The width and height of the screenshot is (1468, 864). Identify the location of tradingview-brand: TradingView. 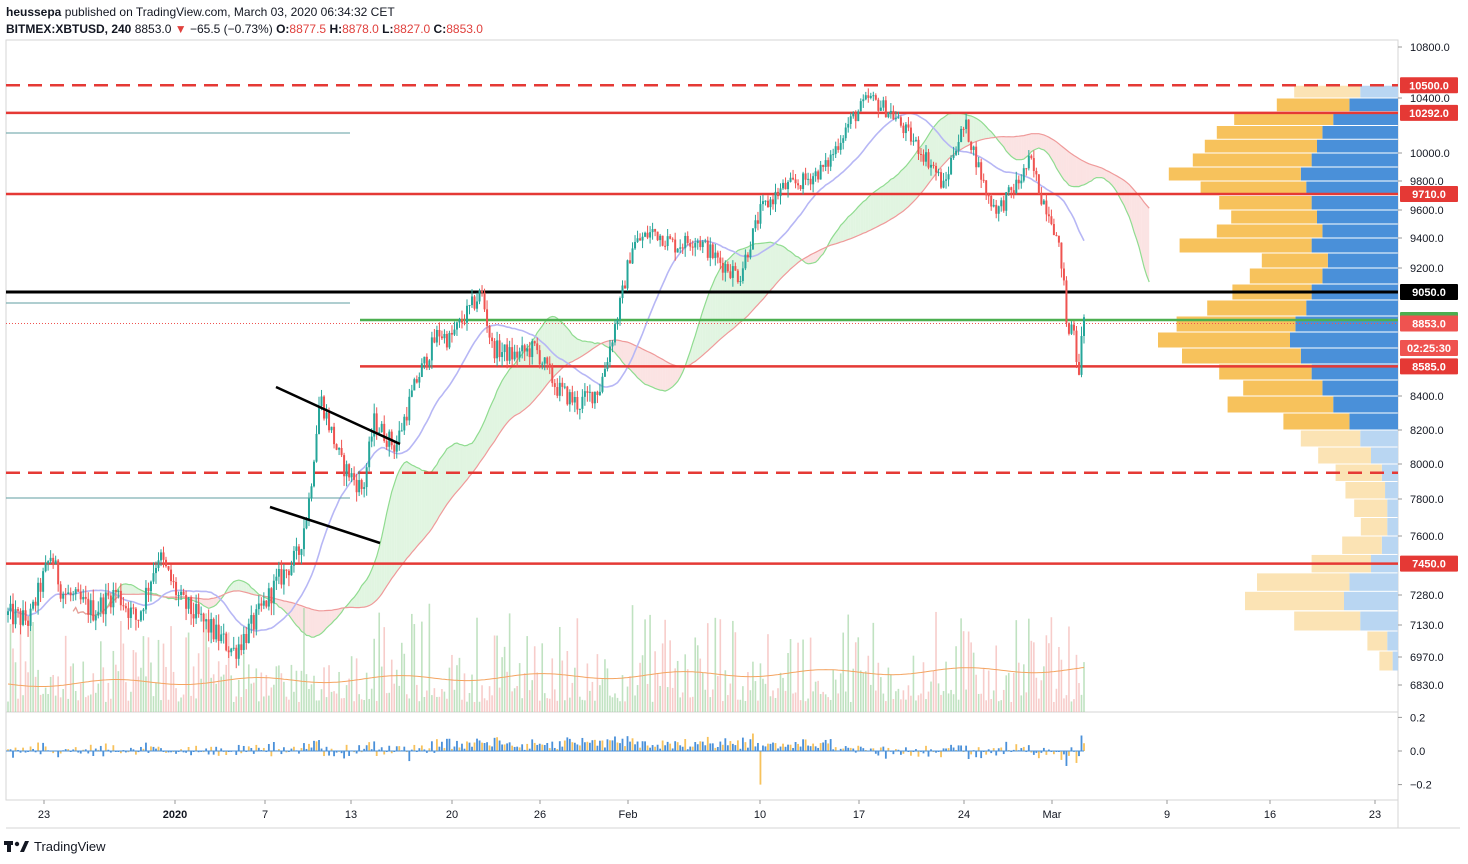
(70, 846).